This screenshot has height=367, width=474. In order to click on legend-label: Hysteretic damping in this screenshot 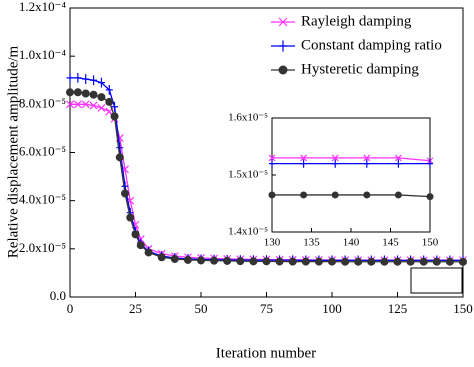, I will do `click(360, 69)`.